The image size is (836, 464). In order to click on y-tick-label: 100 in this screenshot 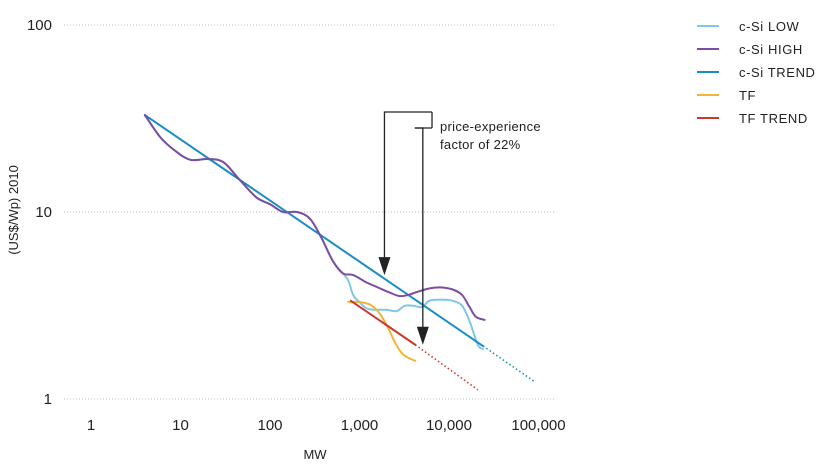, I will do `click(39, 25)`.